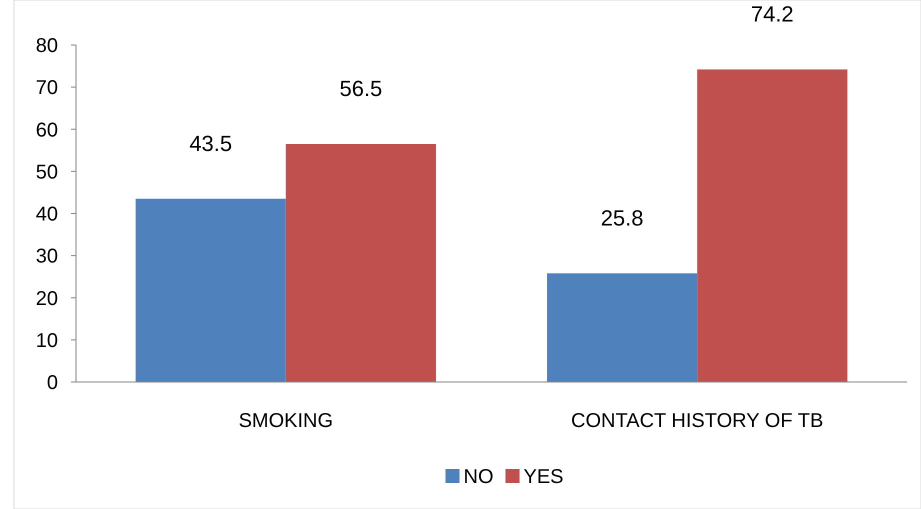 The height and width of the screenshot is (509, 921). I want to click on y-tick-label: 60, so click(47, 130).